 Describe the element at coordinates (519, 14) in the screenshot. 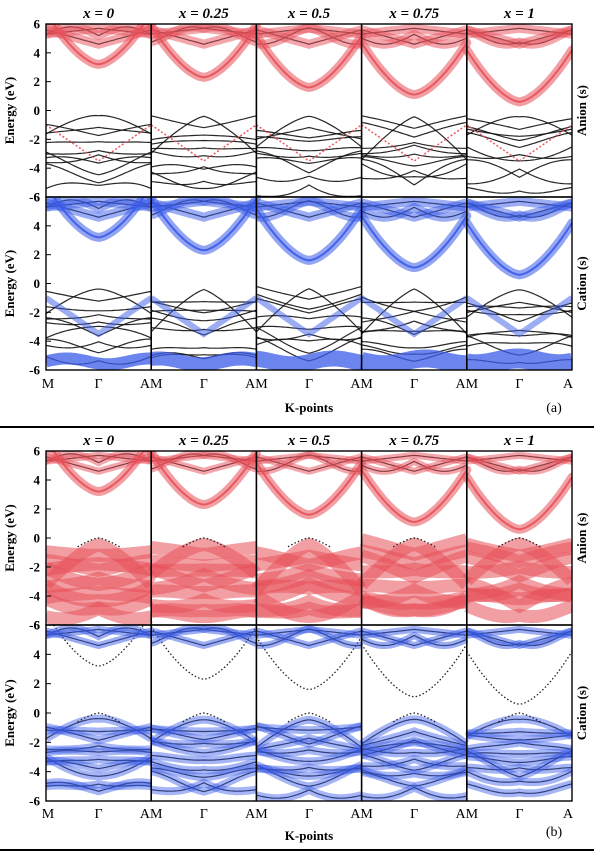

I see `column-title: x = 1` at that location.